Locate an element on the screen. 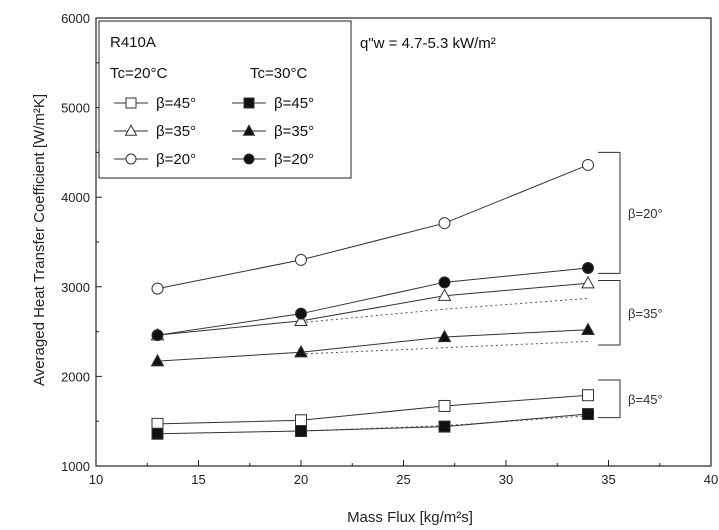 The image size is (719, 530). bracket-label: β=35° is located at coordinates (645, 313).